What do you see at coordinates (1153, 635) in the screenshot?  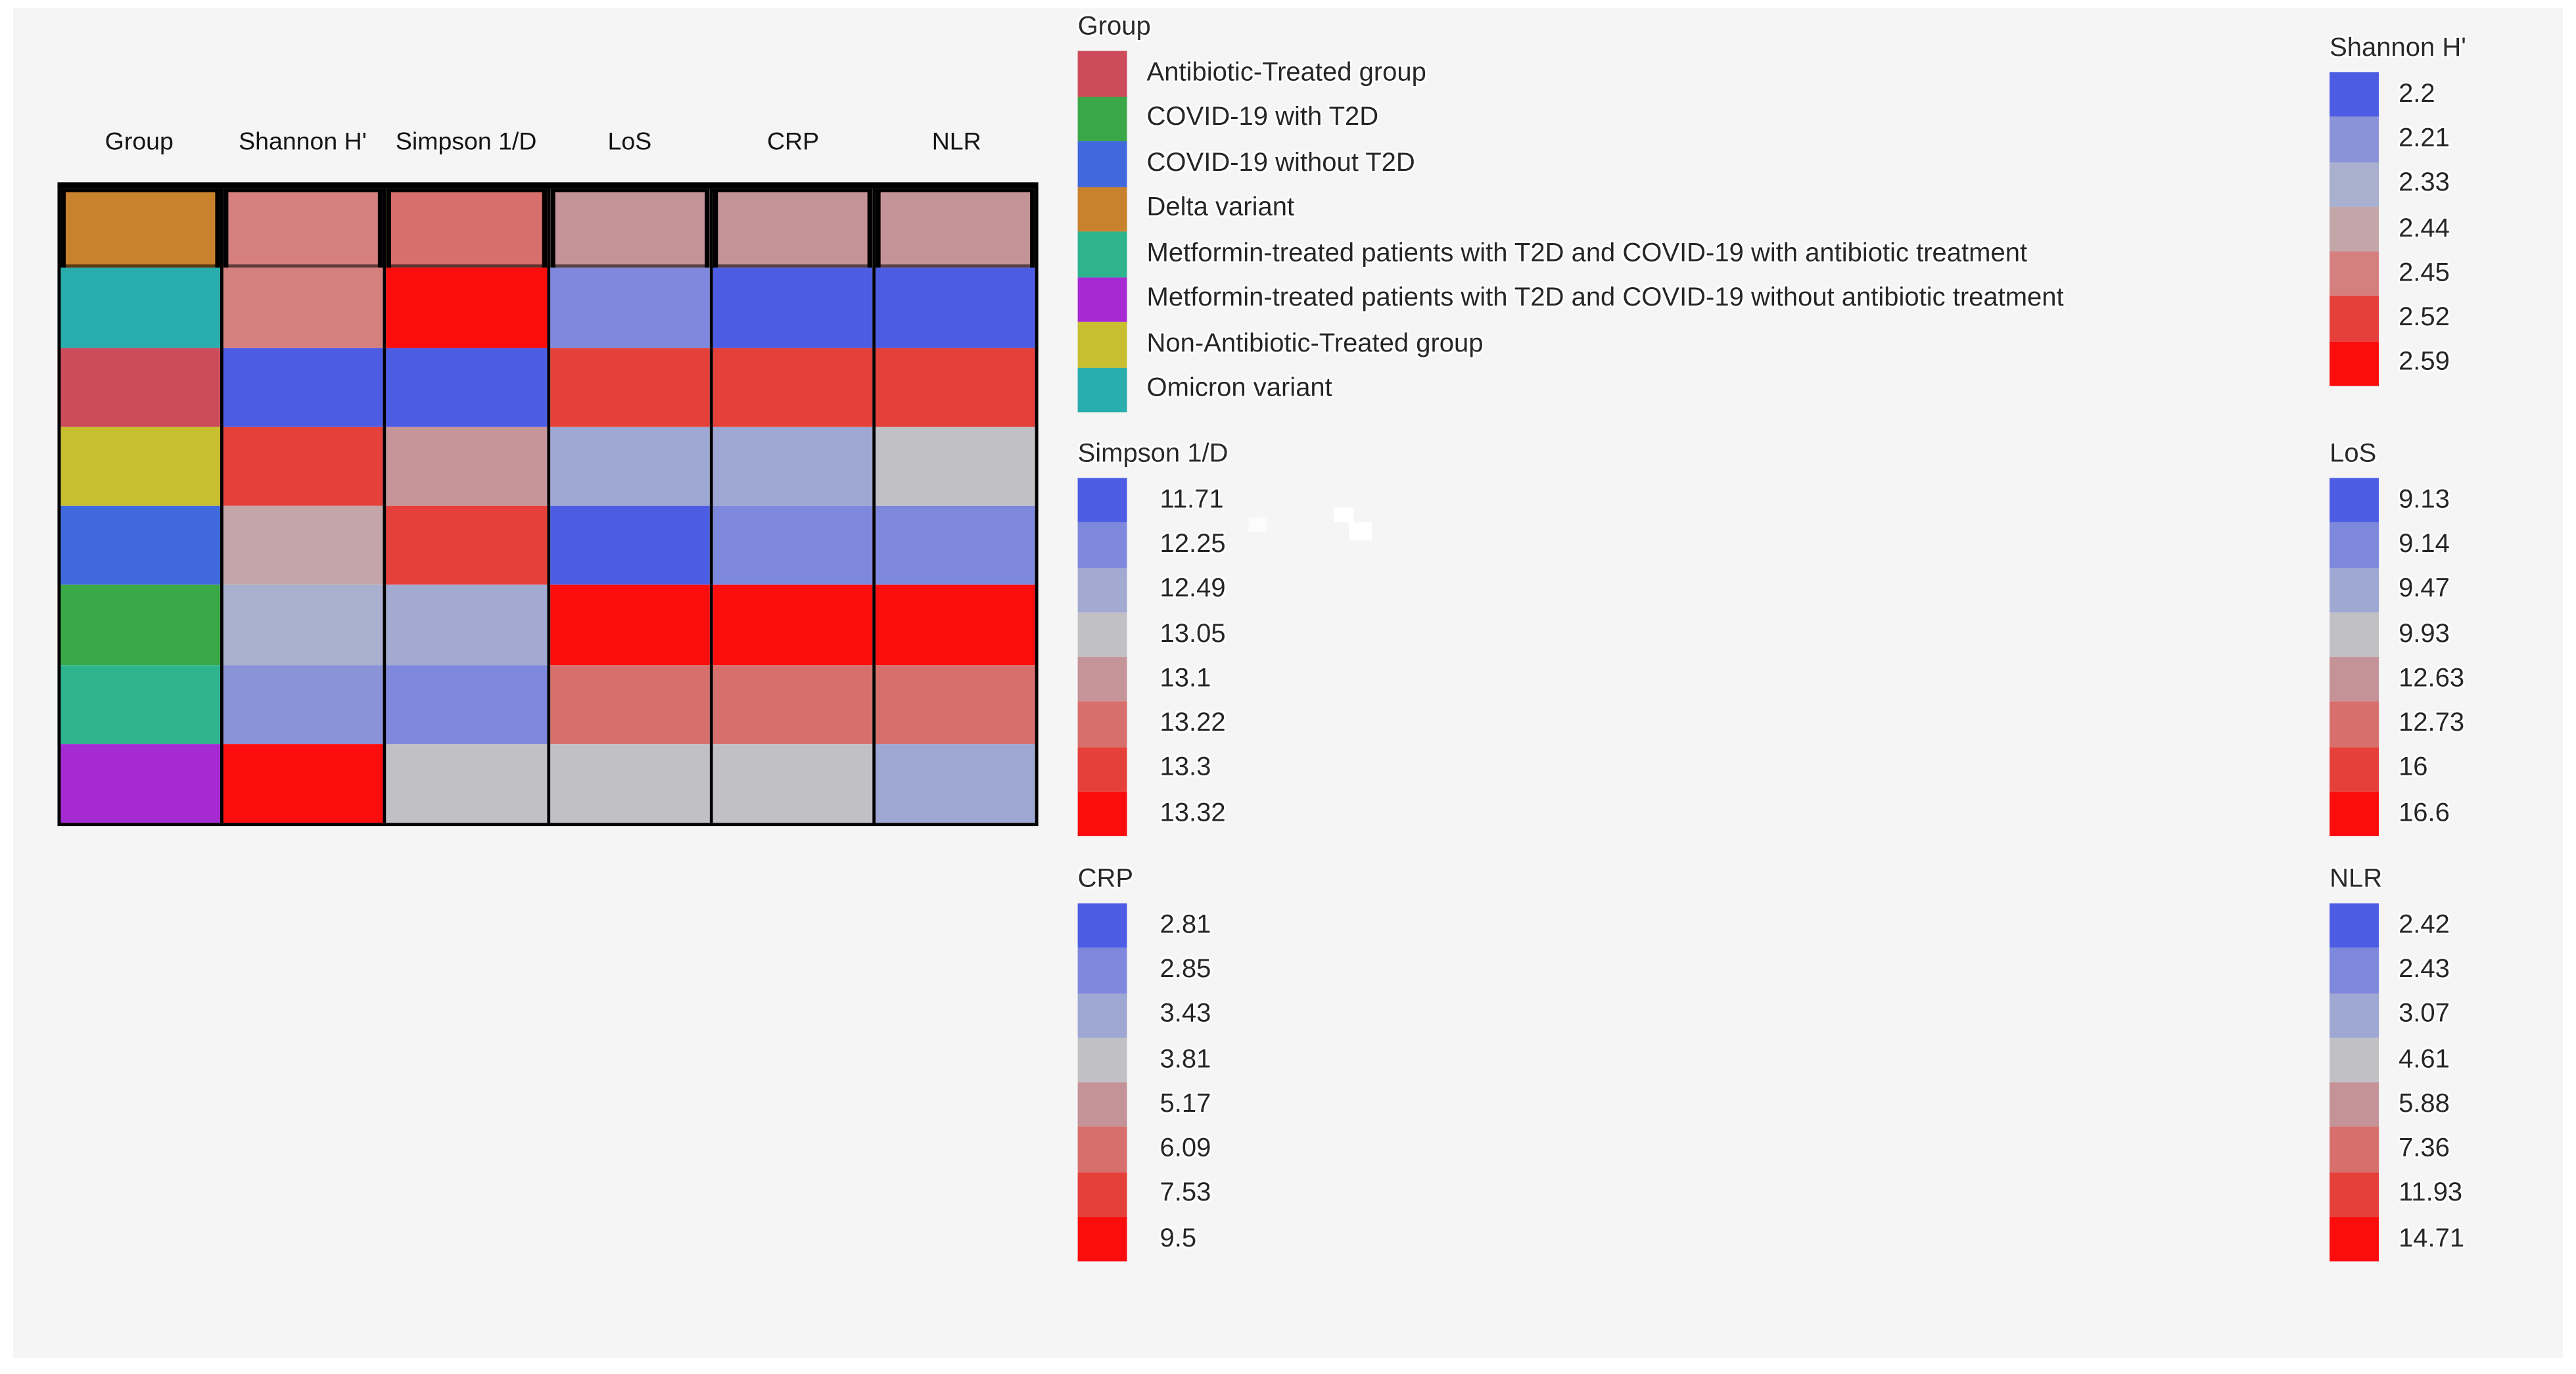 I see `legend-item-simpson-13-05: 13.05` at bounding box center [1153, 635].